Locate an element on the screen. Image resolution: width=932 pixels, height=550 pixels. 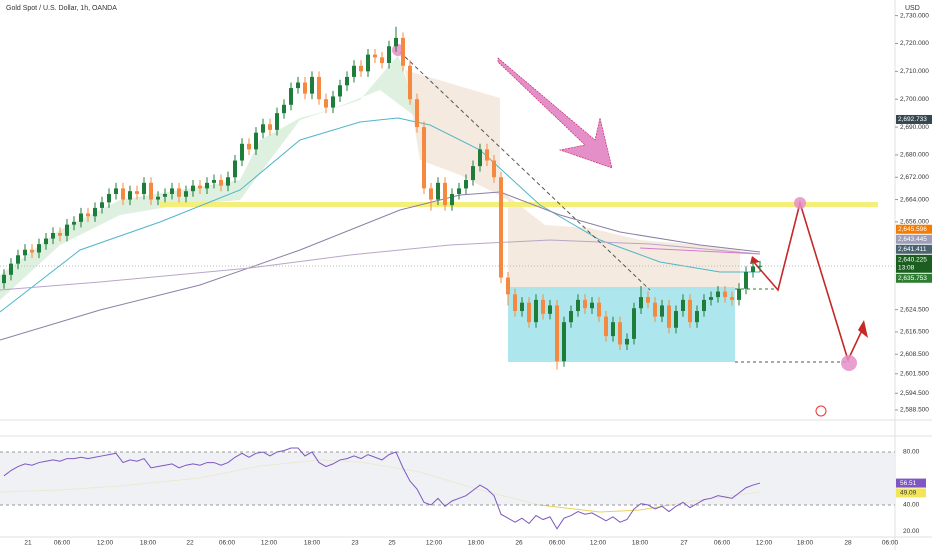
price-badge-label: 2,692.733 is located at coordinates (912, 119).